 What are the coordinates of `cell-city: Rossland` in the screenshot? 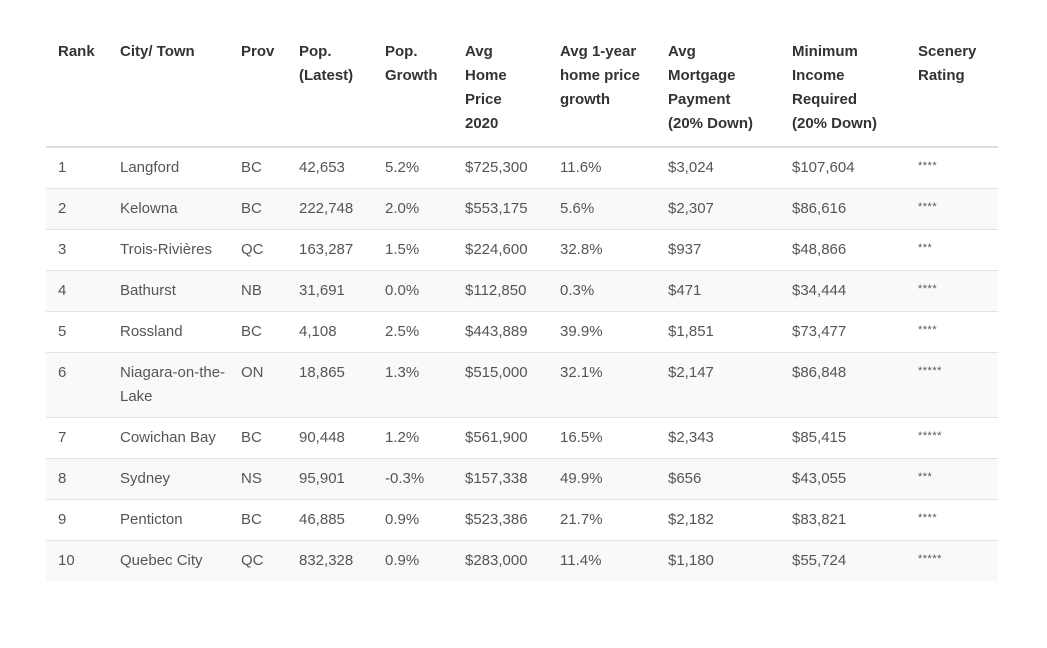 It's located at (168, 332).